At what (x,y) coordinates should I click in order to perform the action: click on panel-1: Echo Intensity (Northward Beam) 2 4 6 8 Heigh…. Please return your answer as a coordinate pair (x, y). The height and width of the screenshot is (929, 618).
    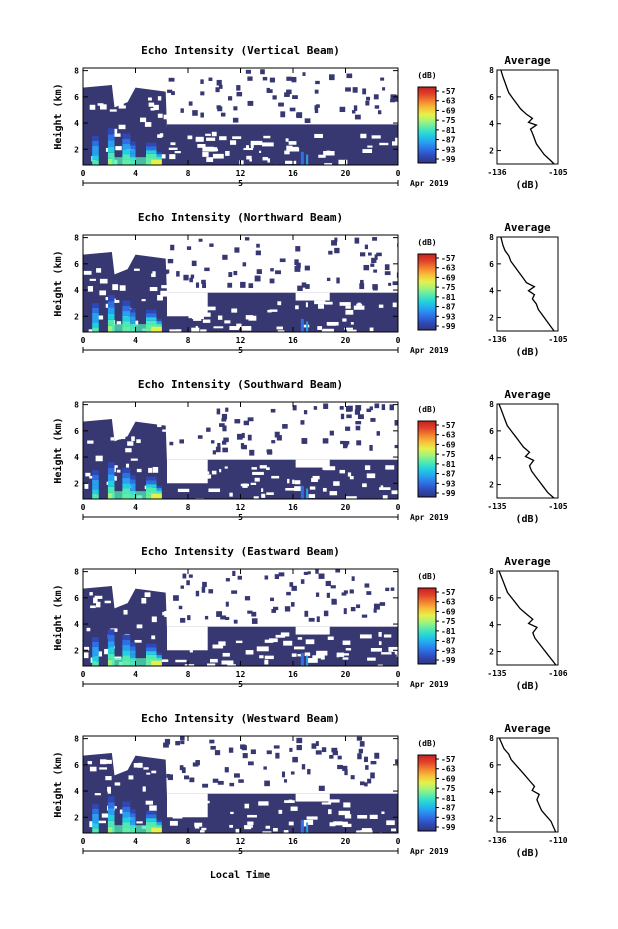
    Looking at the image, I should click on (310, 284).